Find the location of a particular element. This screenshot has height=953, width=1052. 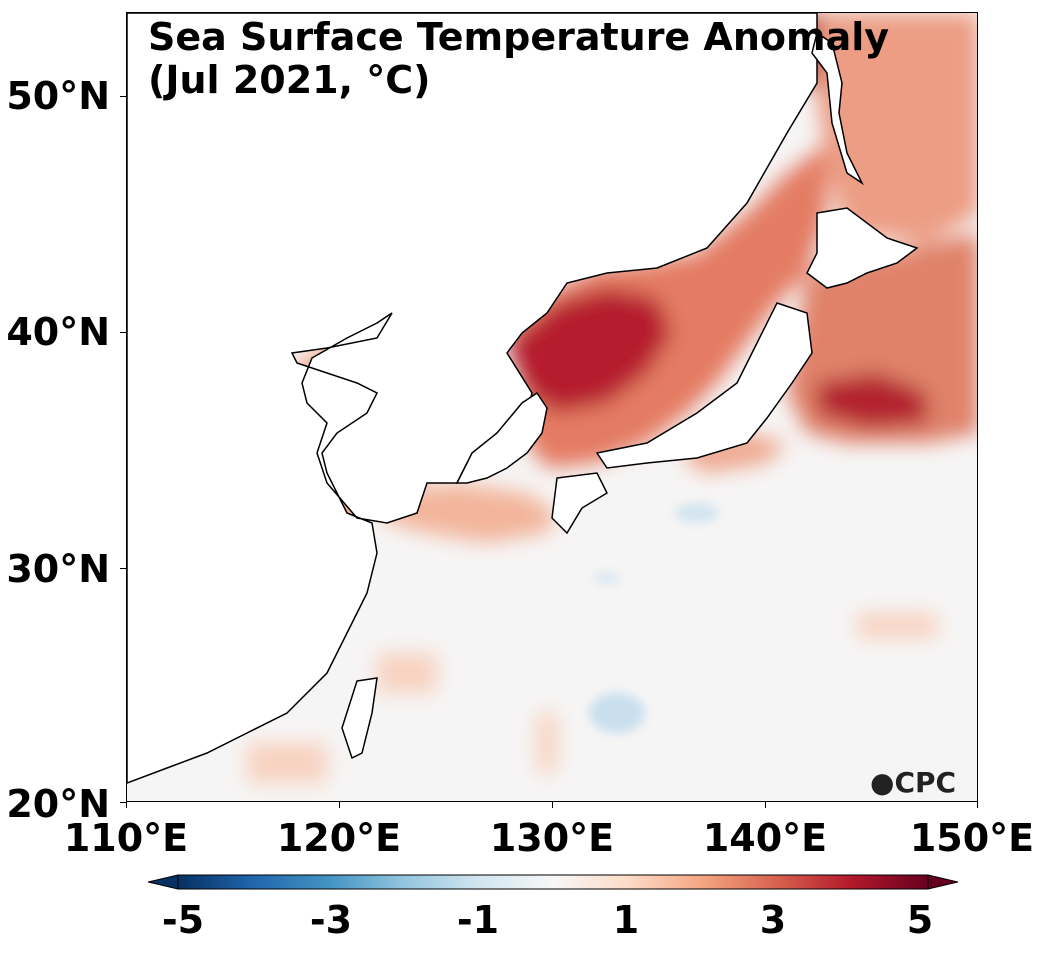

colorbar-tick-neg5: -5 is located at coordinates (183, 920).